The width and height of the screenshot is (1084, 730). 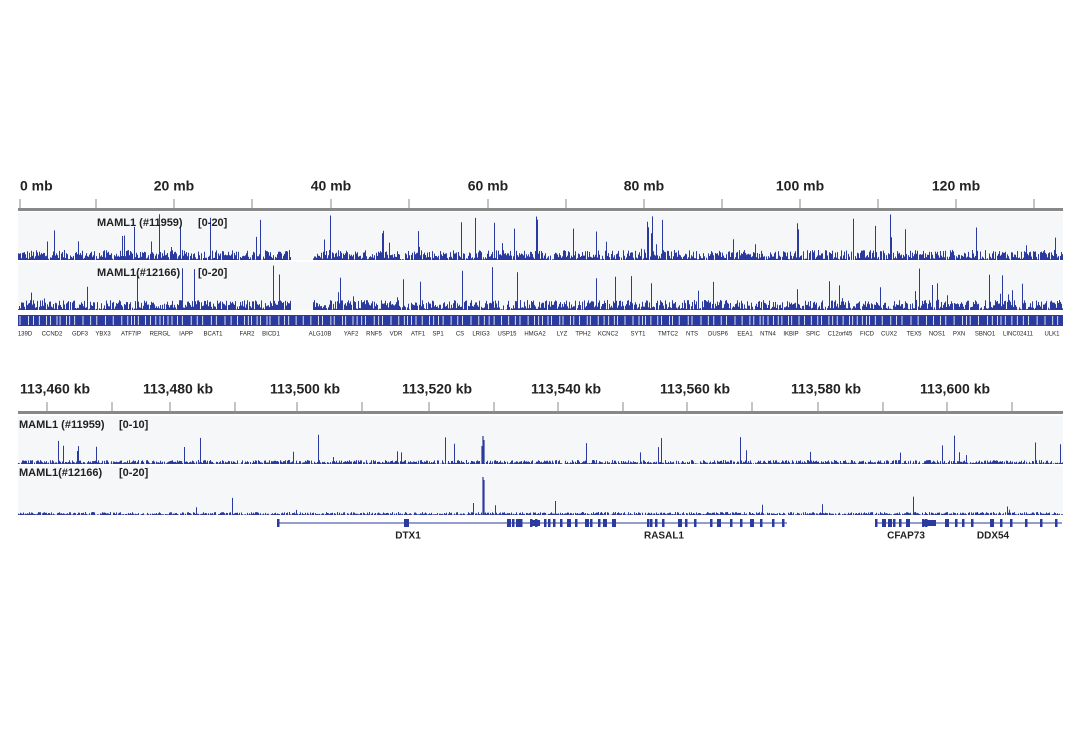 I want to click on gene-label: KCNC2, so click(x=608, y=335).